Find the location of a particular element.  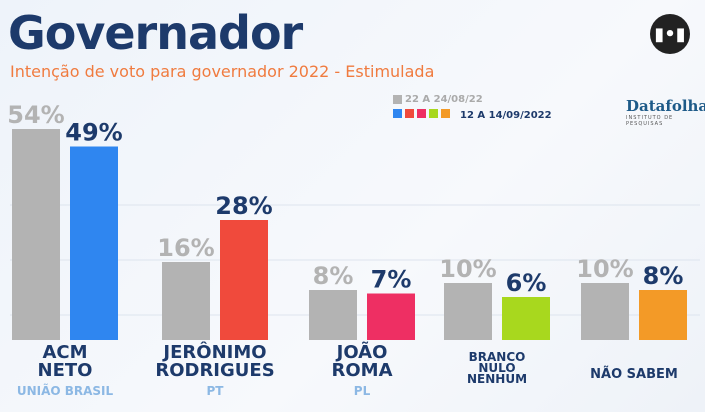

podcast-logo-icon: ▮•▮ is located at coordinates (670, 34).